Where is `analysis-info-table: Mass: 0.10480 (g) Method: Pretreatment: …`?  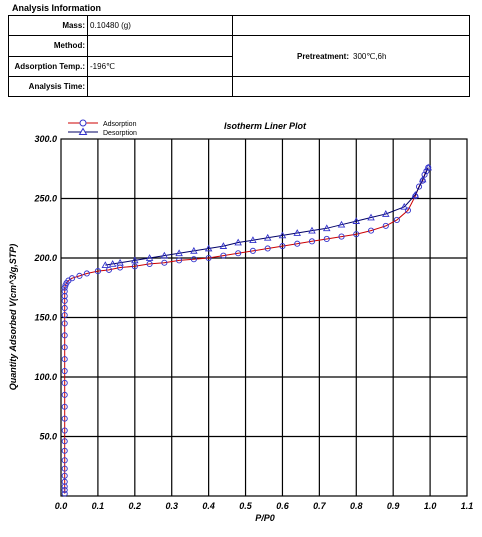
analysis-info-table: Mass: 0.10480 (g) Method: Pretreatment: … is located at coordinates (239, 56).